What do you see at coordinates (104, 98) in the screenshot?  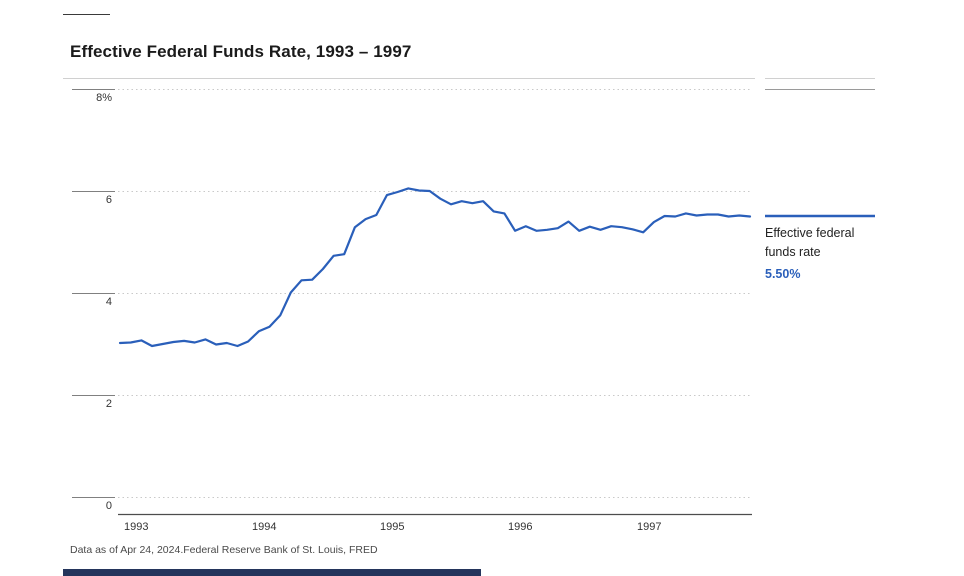 I see `y-tick-label-8: 8%` at bounding box center [104, 98].